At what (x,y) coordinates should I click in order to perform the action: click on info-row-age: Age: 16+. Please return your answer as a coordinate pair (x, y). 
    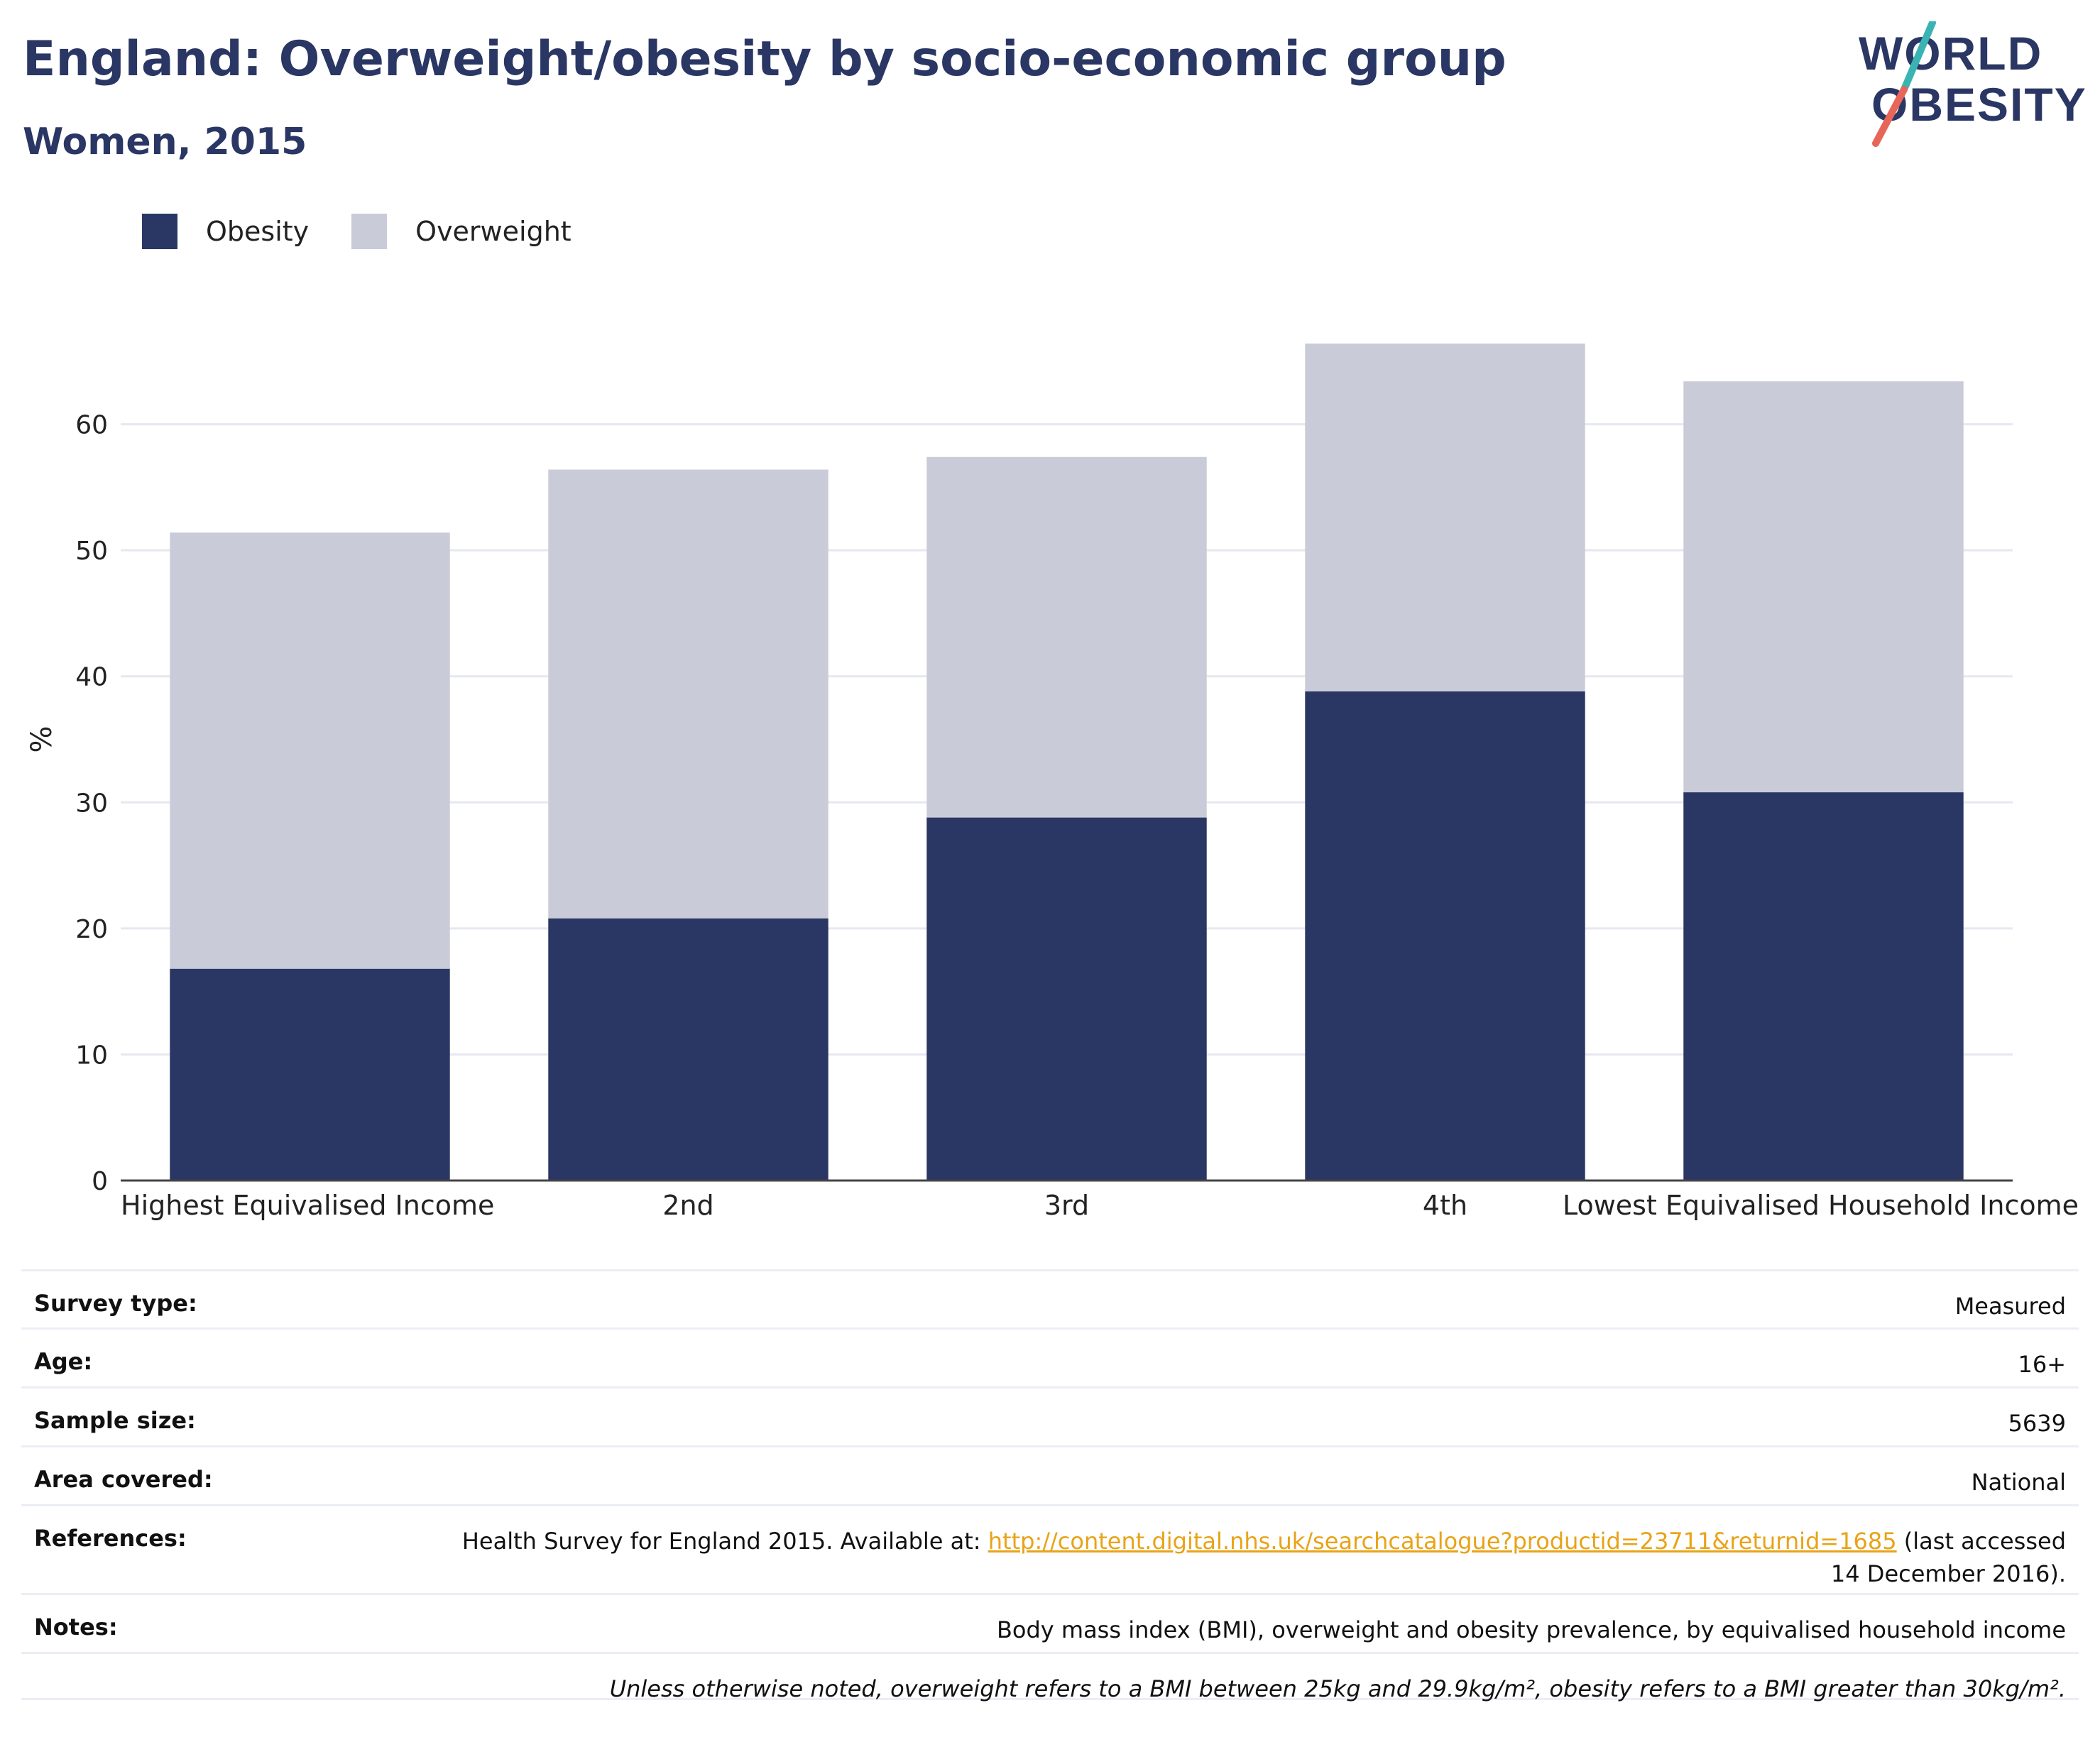
    Looking at the image, I should click on (1050, 1356).